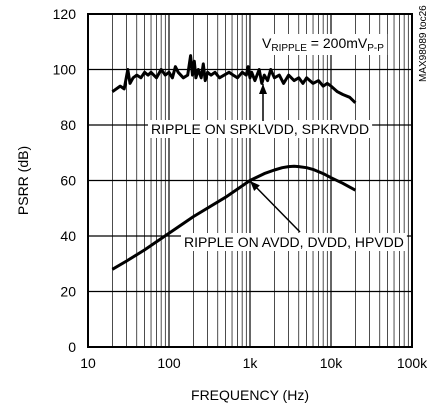 This screenshot has width=438, height=409. What do you see at coordinates (250, 395) in the screenshot?
I see `x-axis-title: FREQUENCY (Hz)` at bounding box center [250, 395].